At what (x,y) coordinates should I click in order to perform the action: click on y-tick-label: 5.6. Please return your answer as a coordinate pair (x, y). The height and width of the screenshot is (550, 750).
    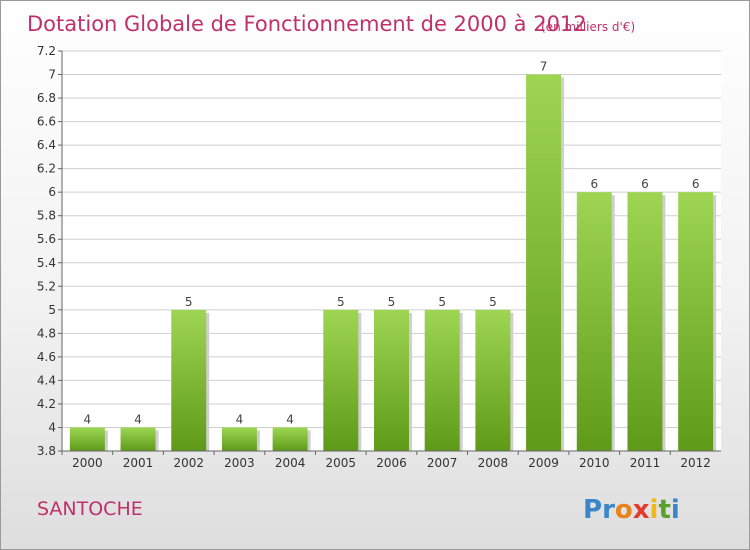
    Looking at the image, I should click on (46, 239).